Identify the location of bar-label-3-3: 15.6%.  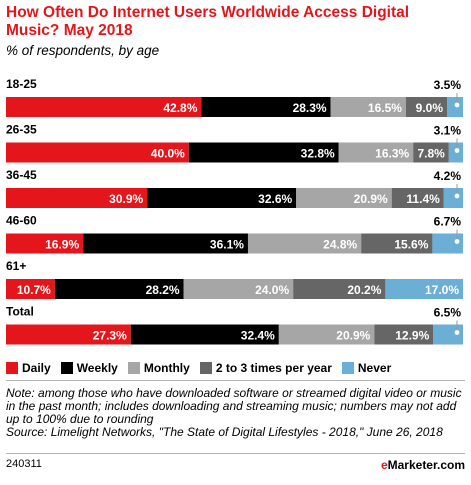
(411, 245).